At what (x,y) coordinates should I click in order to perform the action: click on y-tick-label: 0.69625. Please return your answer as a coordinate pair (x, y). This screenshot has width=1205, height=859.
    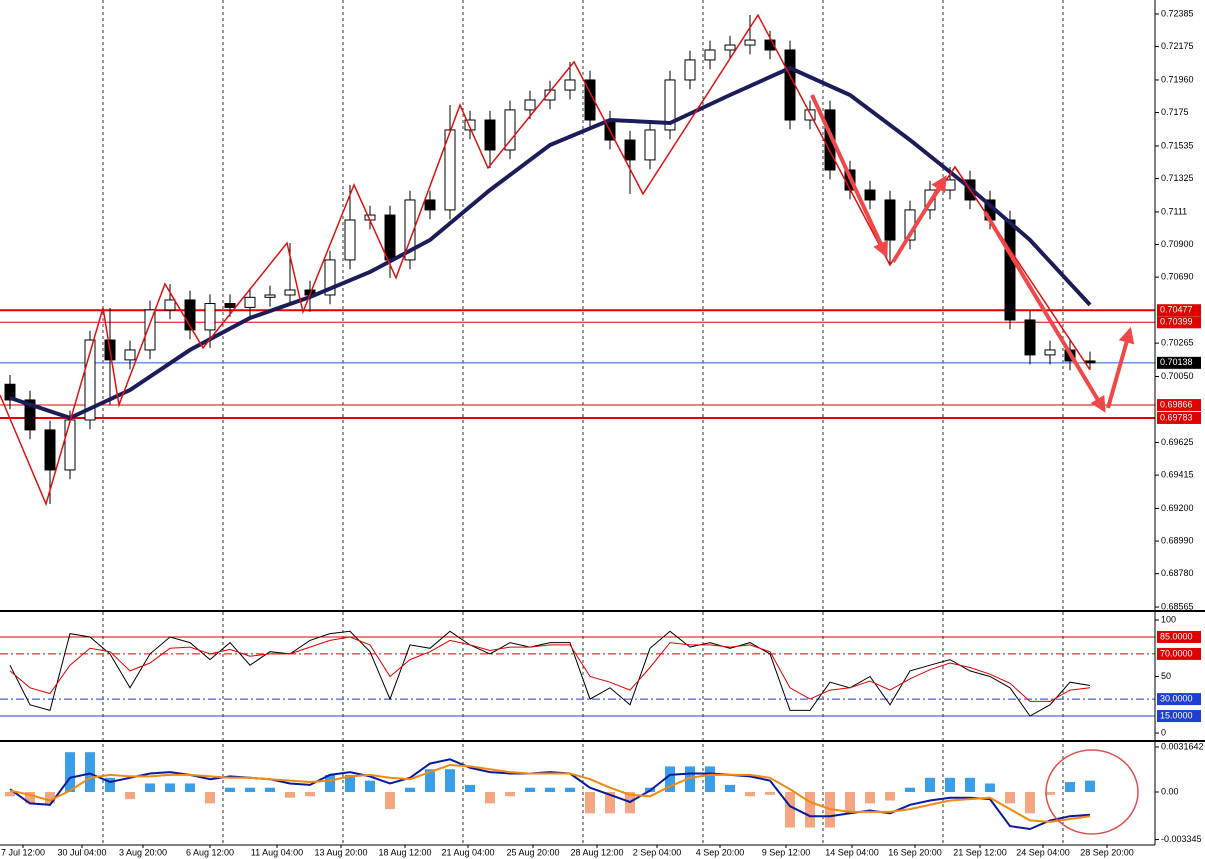
    Looking at the image, I should click on (1177, 442).